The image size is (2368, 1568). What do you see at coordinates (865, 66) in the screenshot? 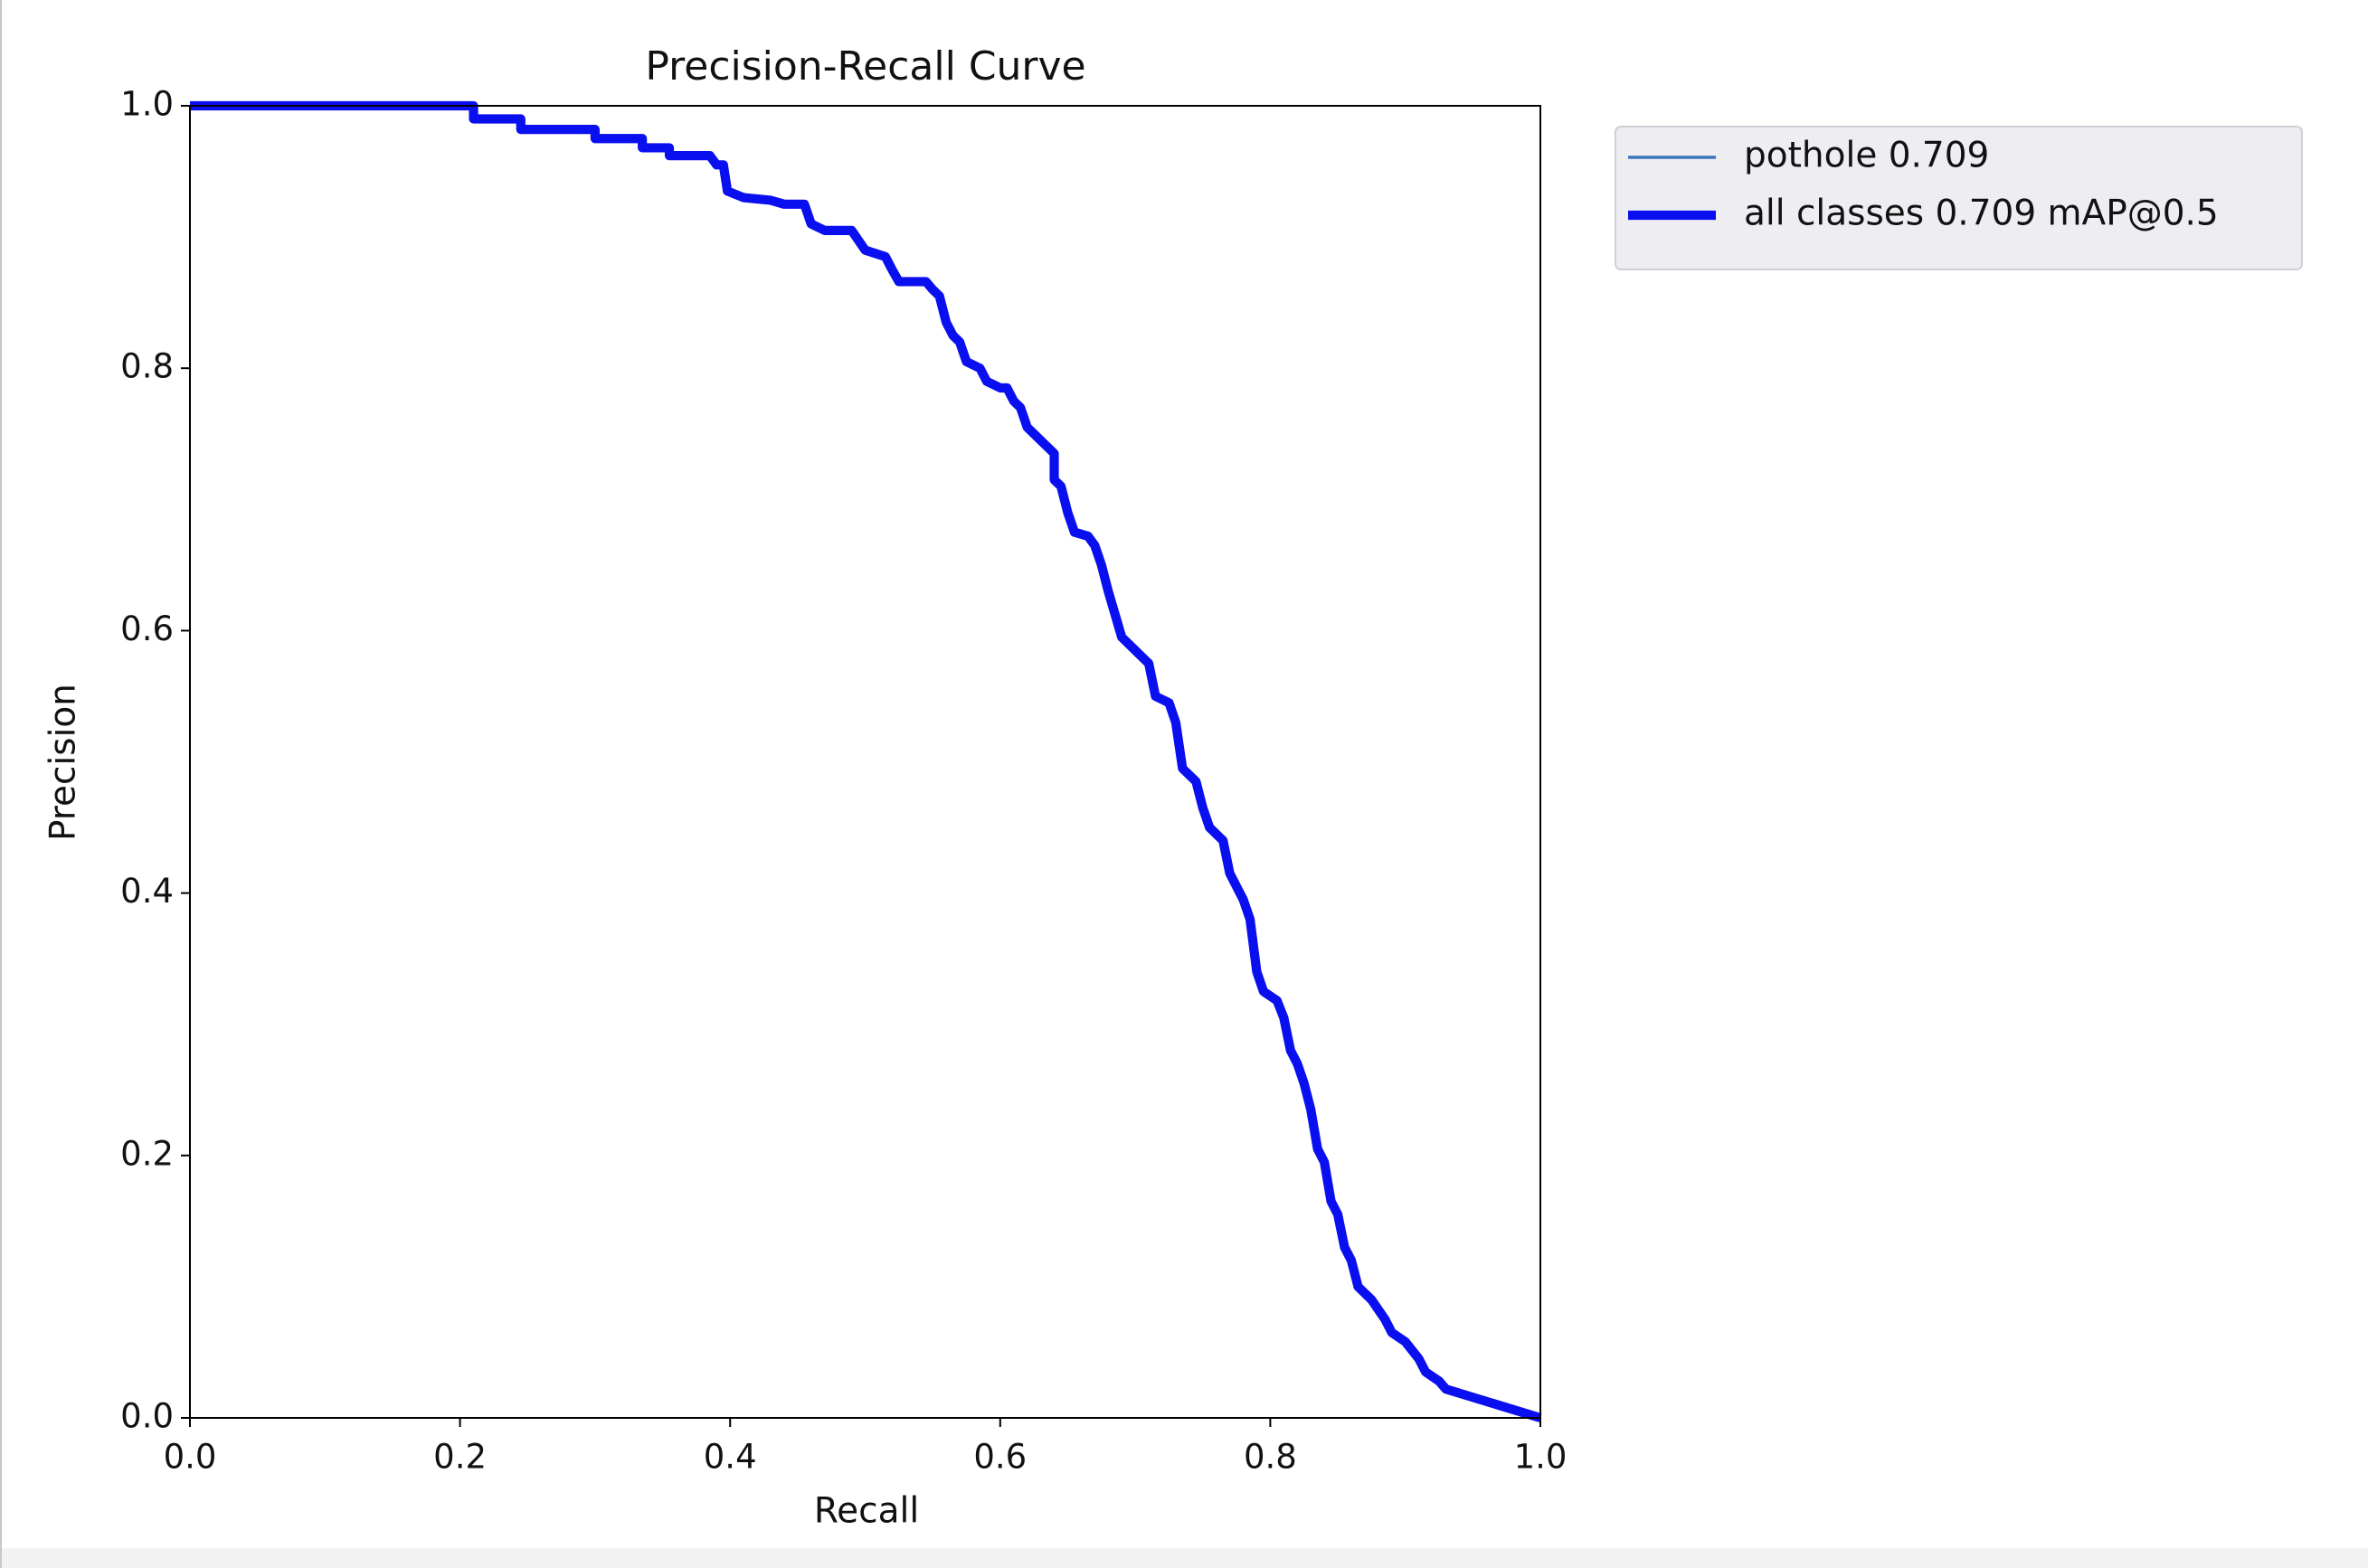
I see `chart-title: Precision-Recall Curve` at bounding box center [865, 66].